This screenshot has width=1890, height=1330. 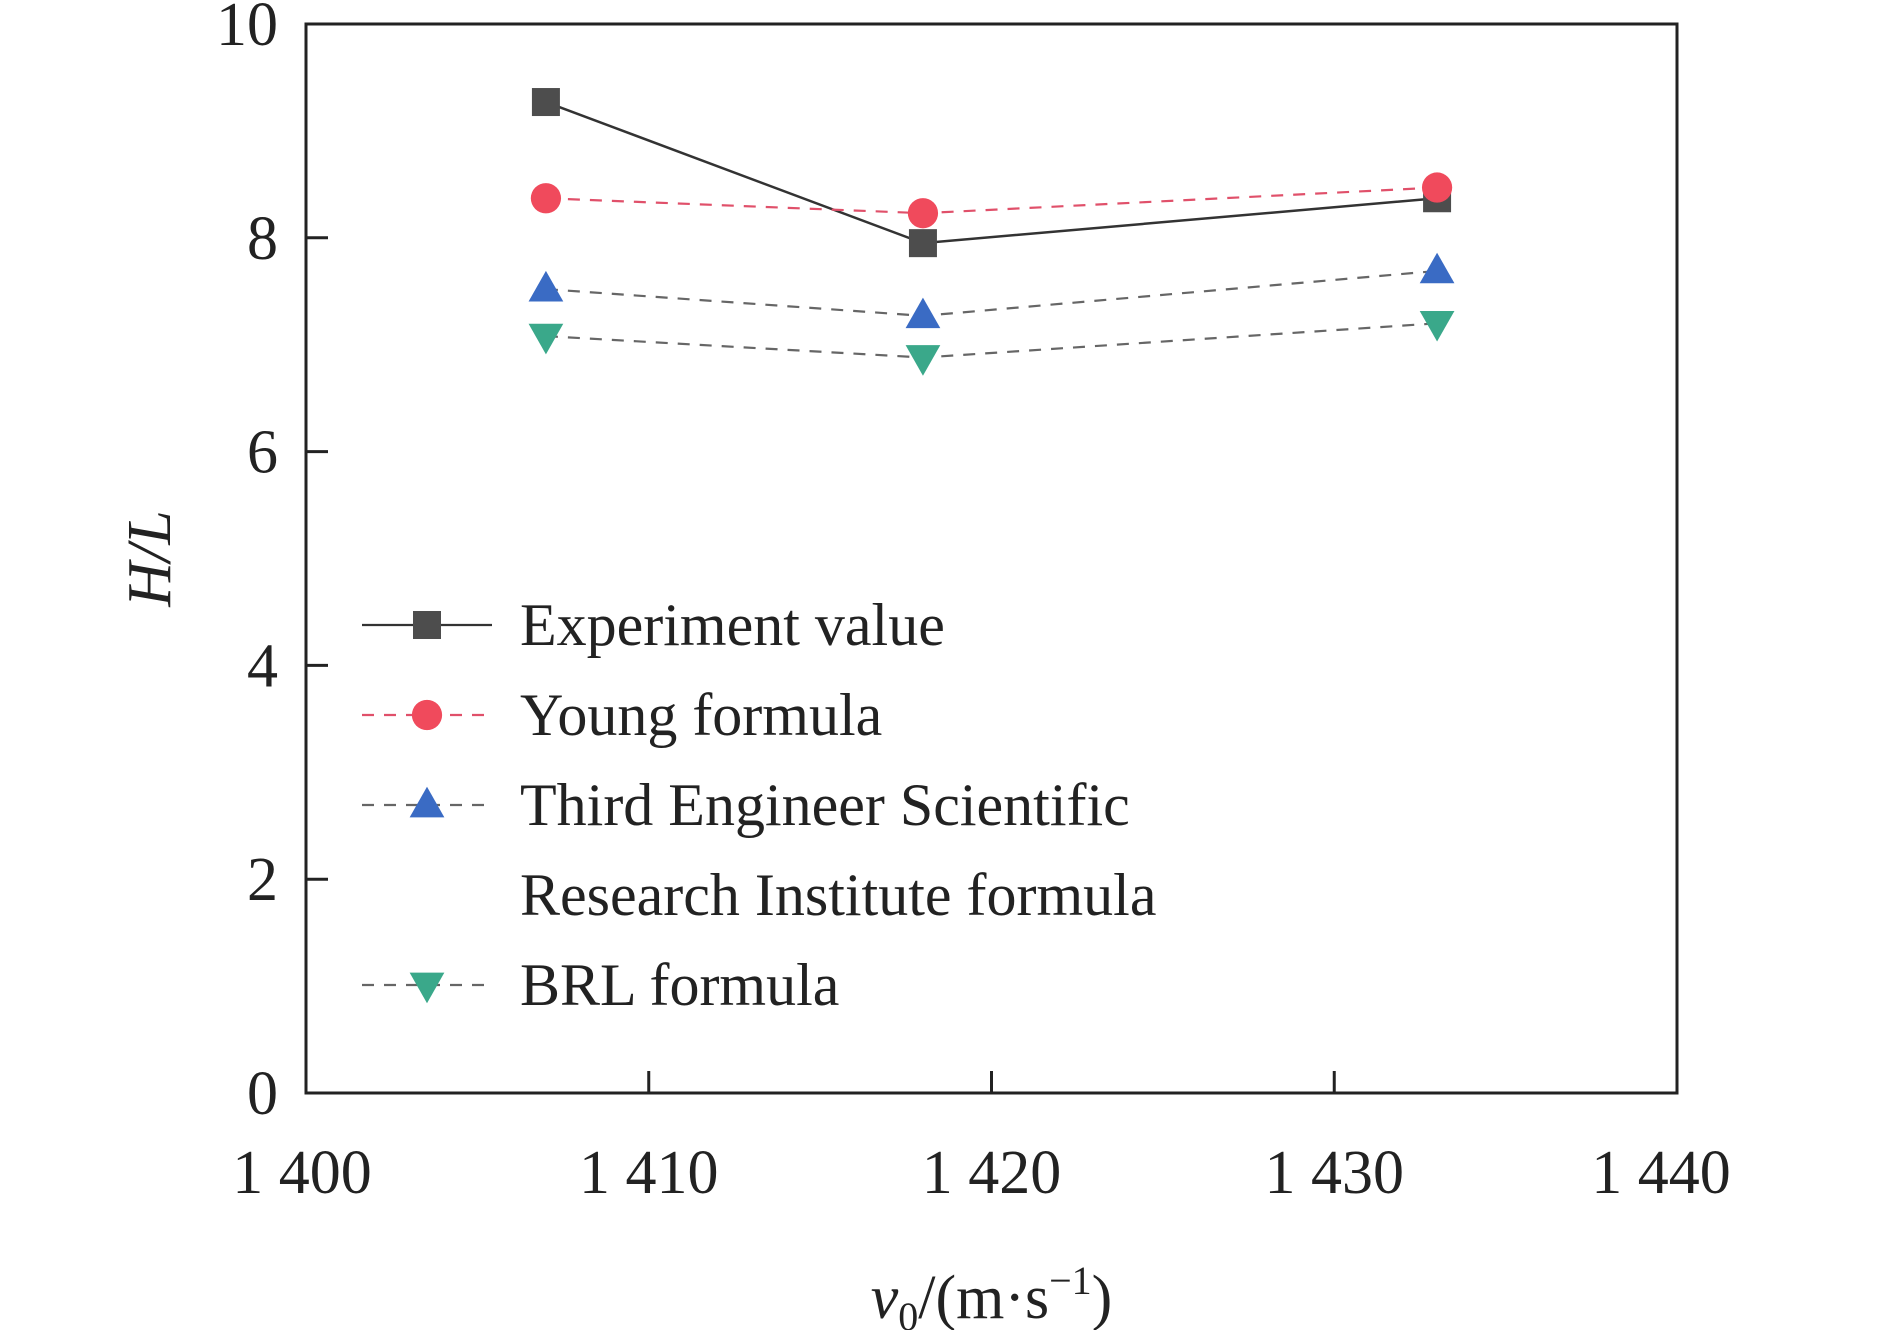 What do you see at coordinates (302, 1173) in the screenshot?
I see `x-tick-label: 1 400` at bounding box center [302, 1173].